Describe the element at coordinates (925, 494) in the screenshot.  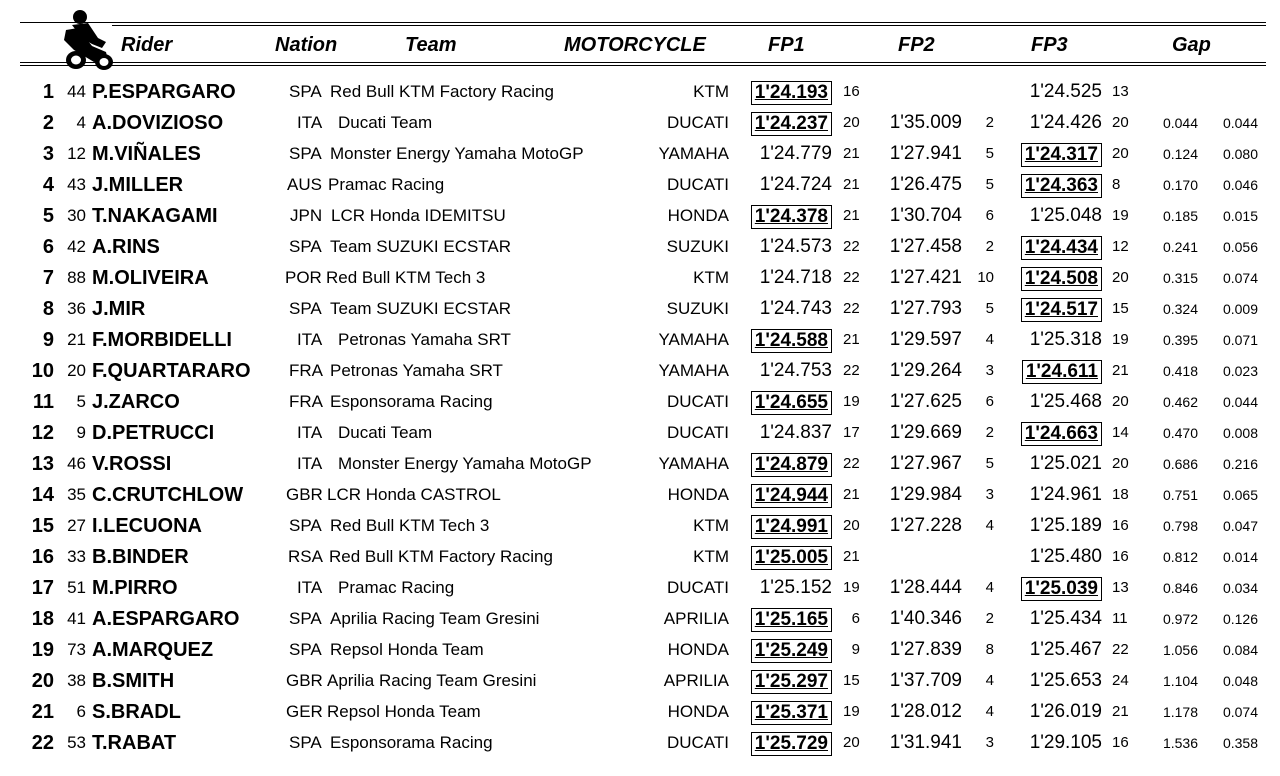
I see `fp2-time: 1'29.984` at that location.